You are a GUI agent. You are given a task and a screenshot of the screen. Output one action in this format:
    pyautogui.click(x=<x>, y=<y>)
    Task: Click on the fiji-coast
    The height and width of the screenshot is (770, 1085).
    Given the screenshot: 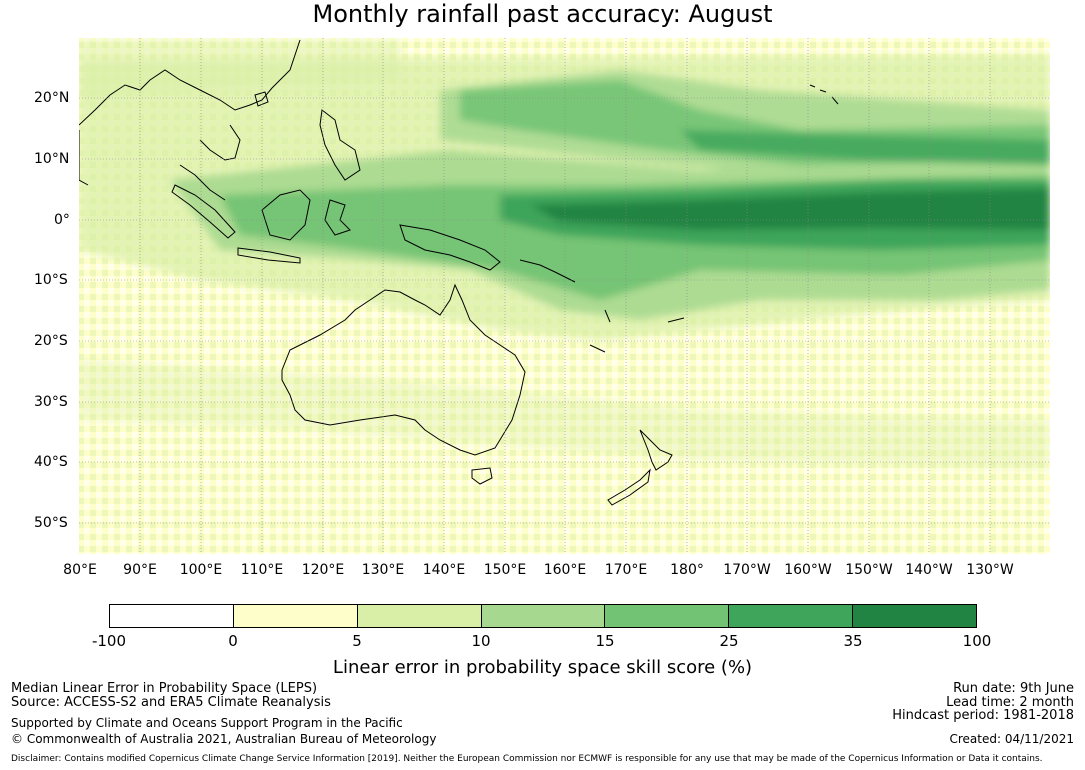 What is the action you would take?
    pyautogui.click(x=676, y=320)
    